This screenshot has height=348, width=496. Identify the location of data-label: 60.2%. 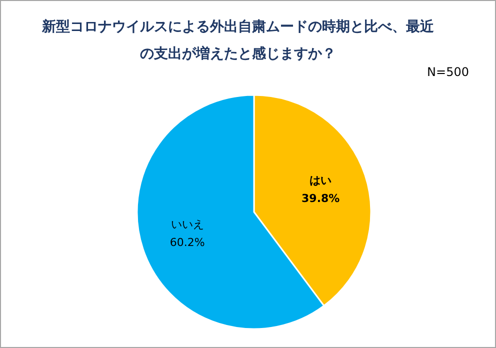
(187, 243).